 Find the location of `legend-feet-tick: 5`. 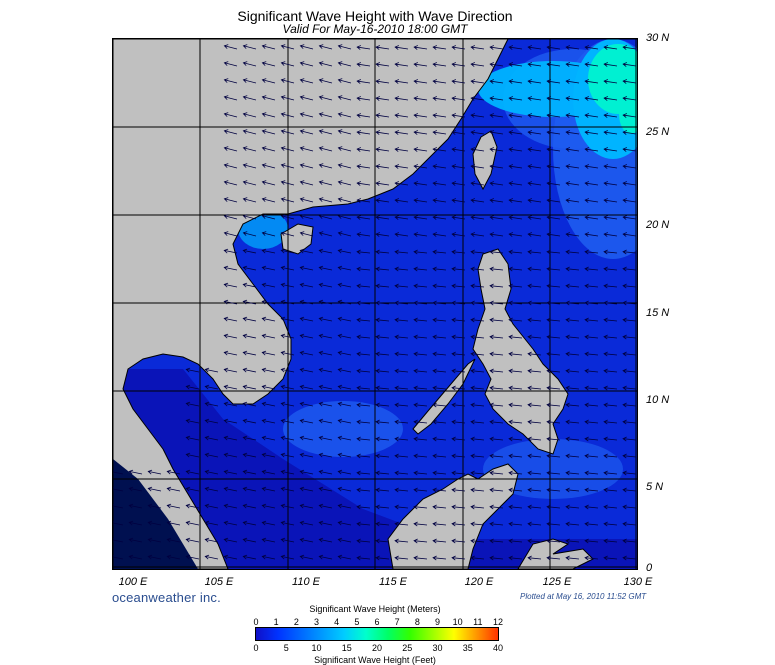

legend-feet-tick: 5 is located at coordinates (286, 648).